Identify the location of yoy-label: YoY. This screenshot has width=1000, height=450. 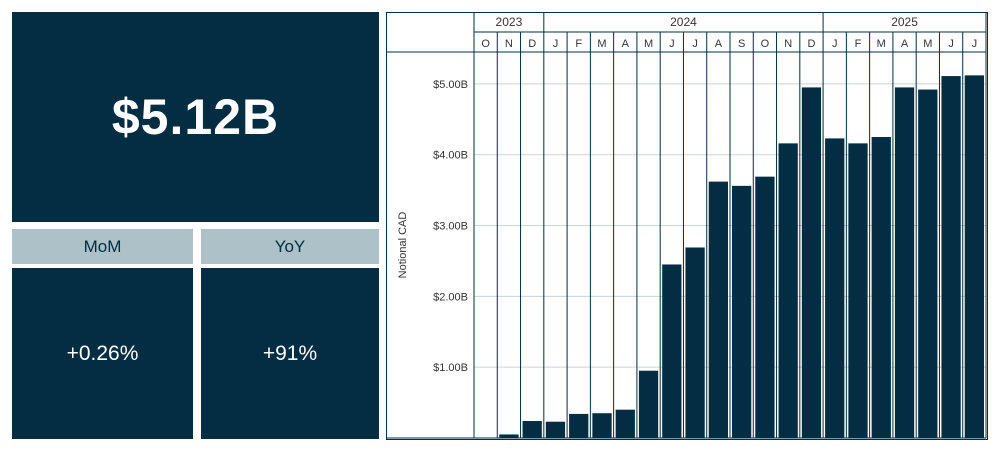
(290, 246).